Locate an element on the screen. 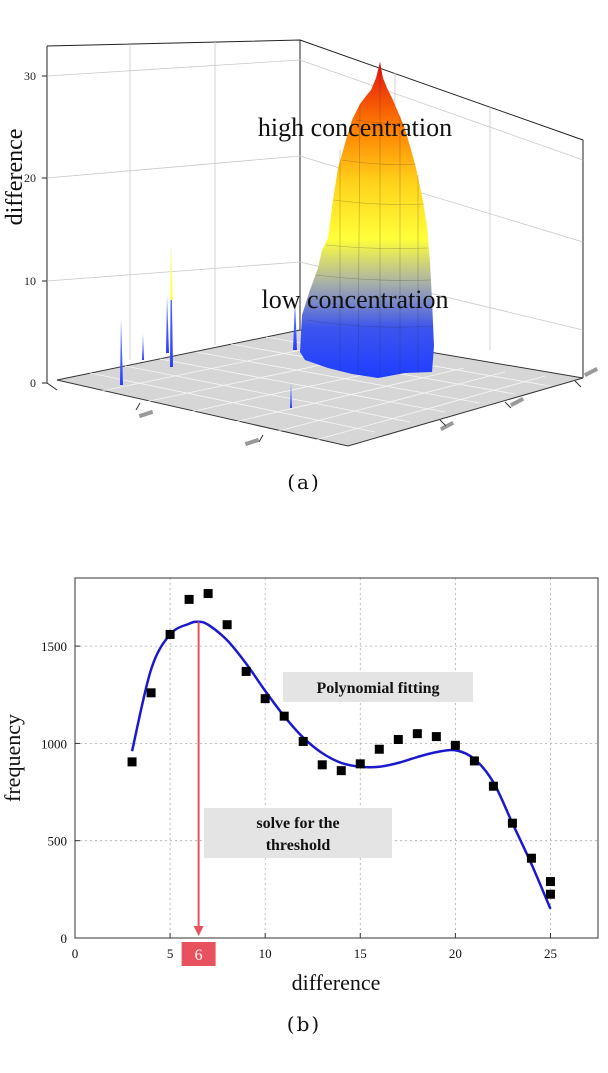  z-tick-label: 10 is located at coordinates (30, 281).